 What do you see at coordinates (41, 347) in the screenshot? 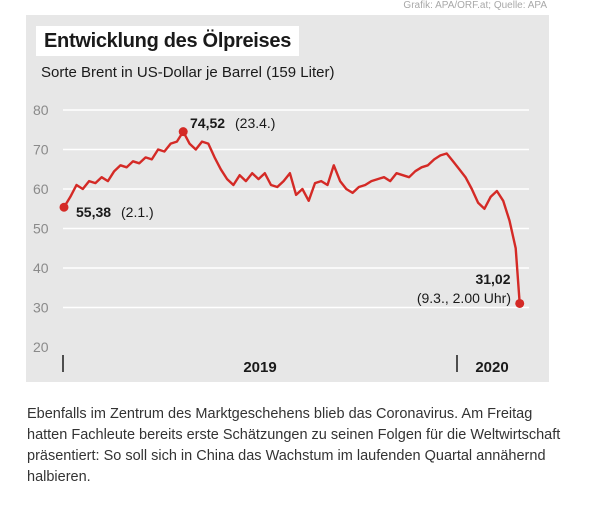
I see `y-tick-label: 20` at bounding box center [41, 347].